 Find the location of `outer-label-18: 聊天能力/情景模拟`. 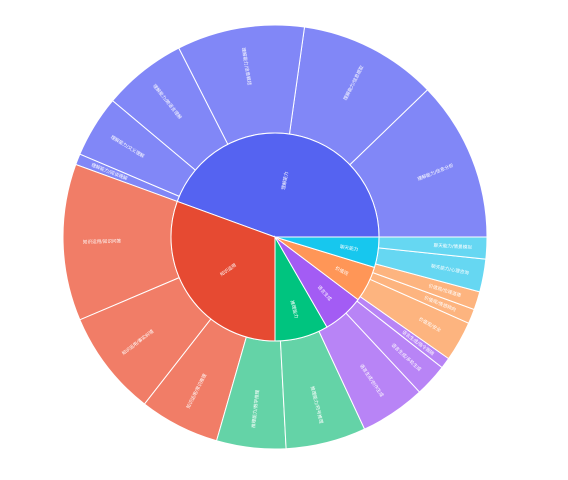

outer-label-18: 聊天能力/情景模拟 is located at coordinates (452, 246).